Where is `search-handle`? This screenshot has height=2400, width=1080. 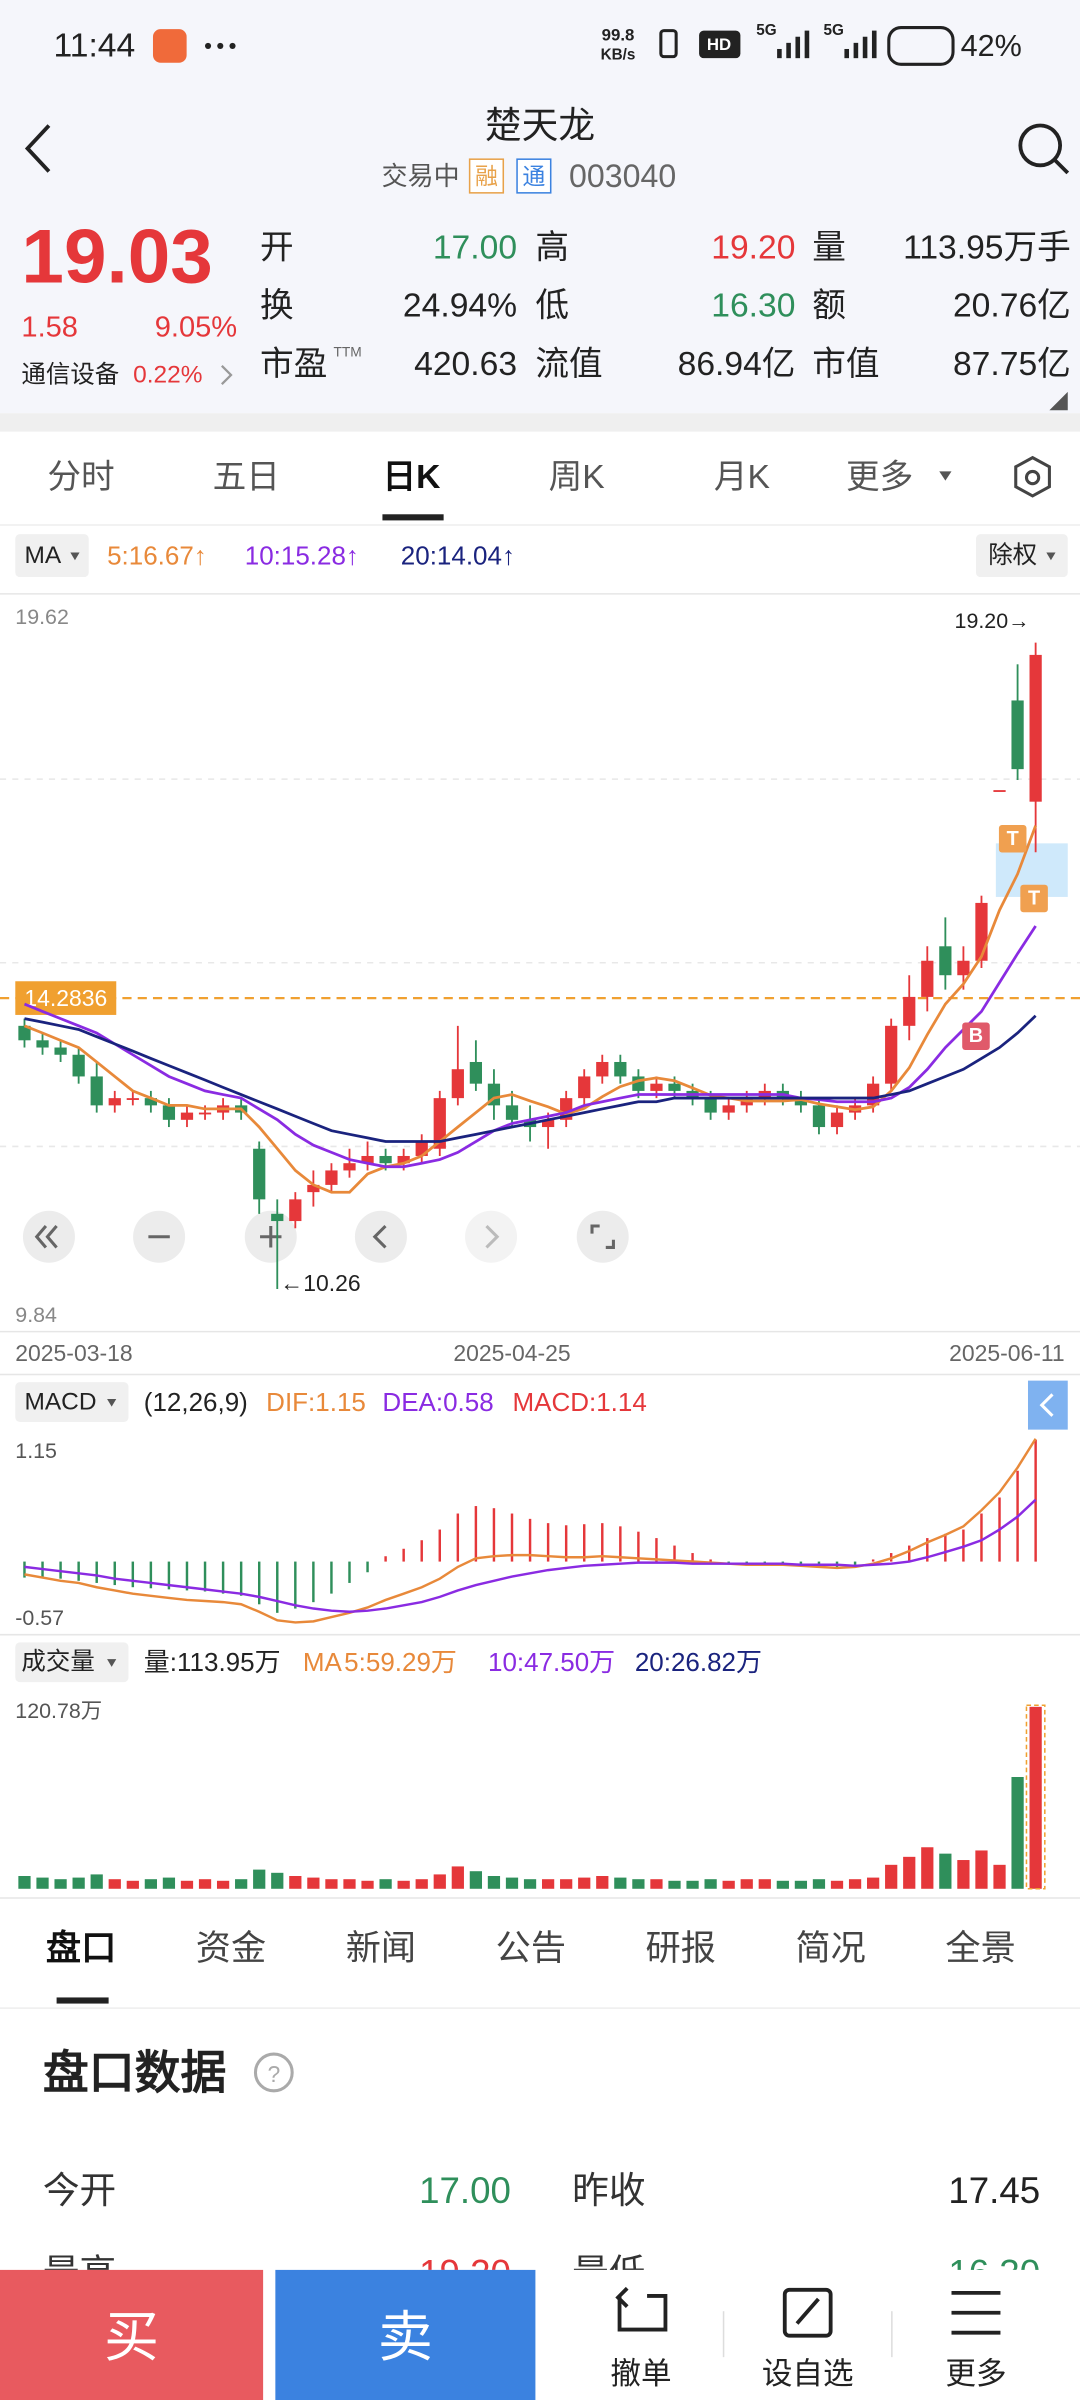
search-handle is located at coordinates (1061, 166).